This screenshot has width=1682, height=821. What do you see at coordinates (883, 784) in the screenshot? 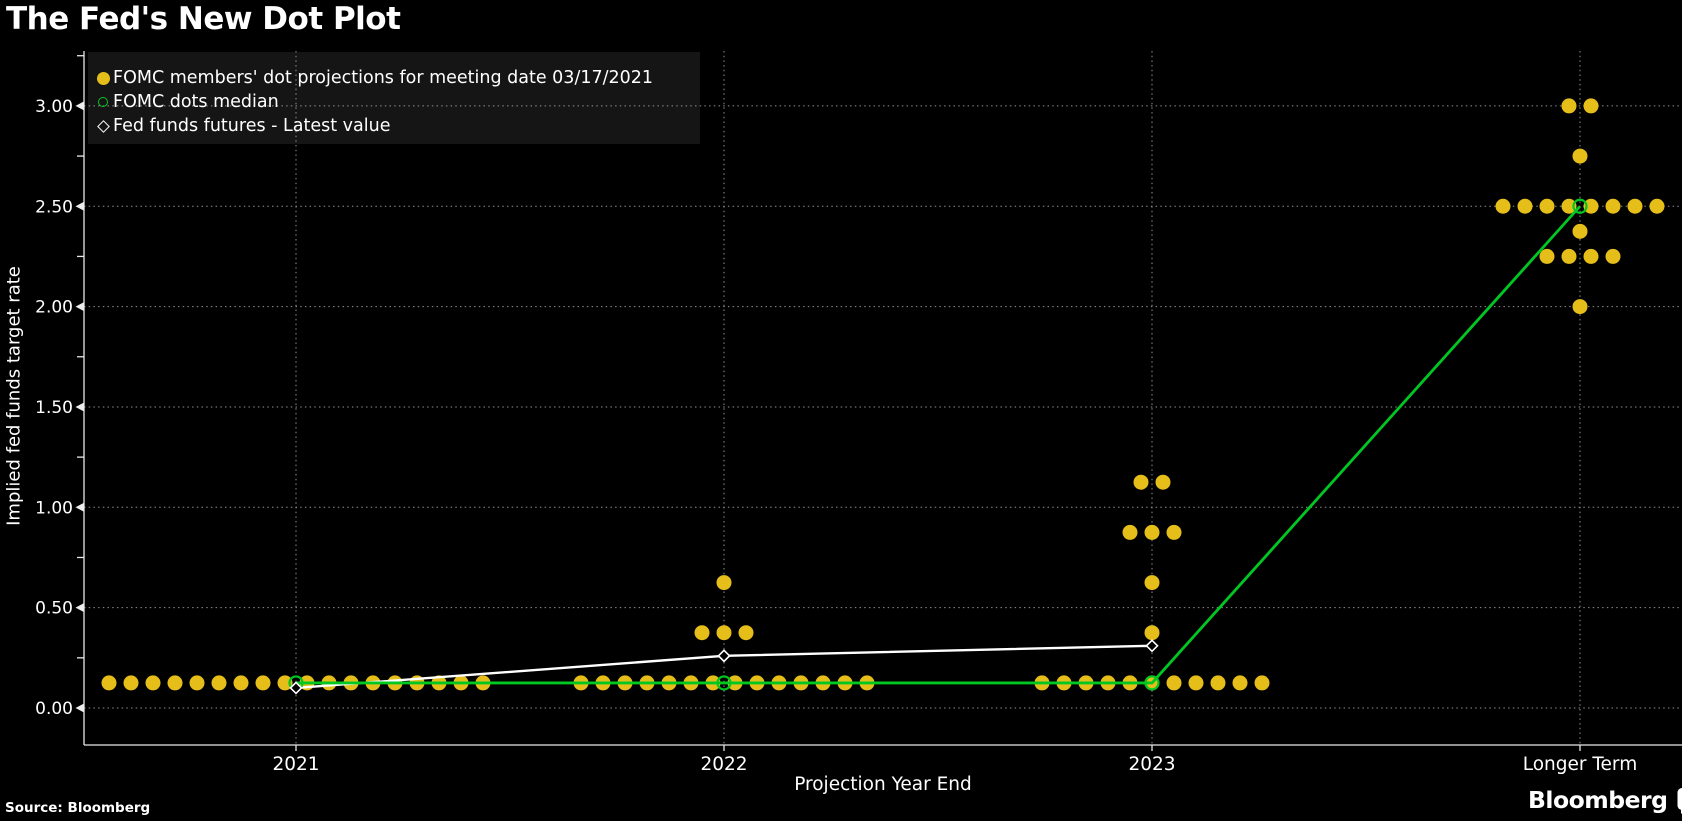
I see `x-axis-title: Projection Year End` at bounding box center [883, 784].